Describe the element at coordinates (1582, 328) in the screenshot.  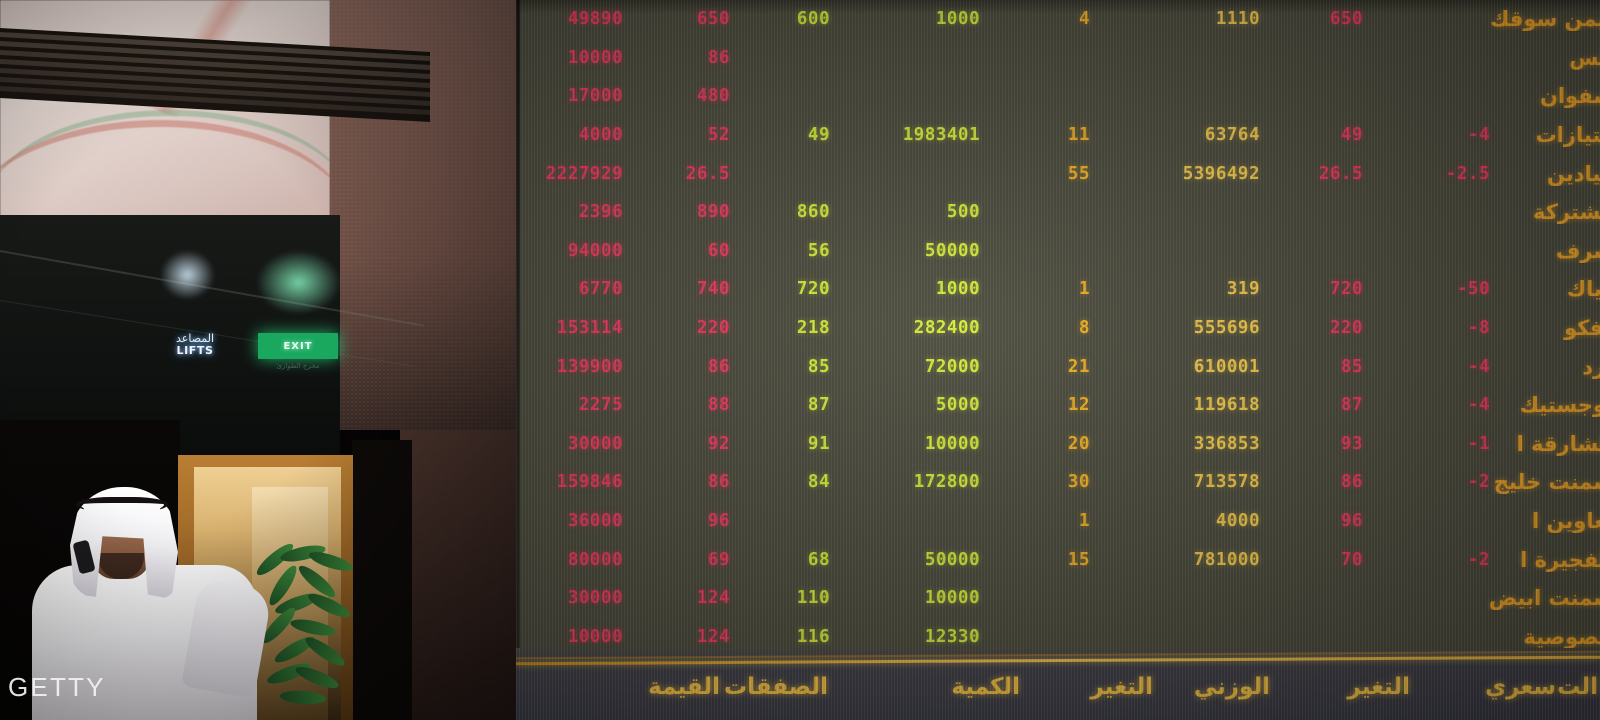
I see `cell-company-name: دفكو` at that location.